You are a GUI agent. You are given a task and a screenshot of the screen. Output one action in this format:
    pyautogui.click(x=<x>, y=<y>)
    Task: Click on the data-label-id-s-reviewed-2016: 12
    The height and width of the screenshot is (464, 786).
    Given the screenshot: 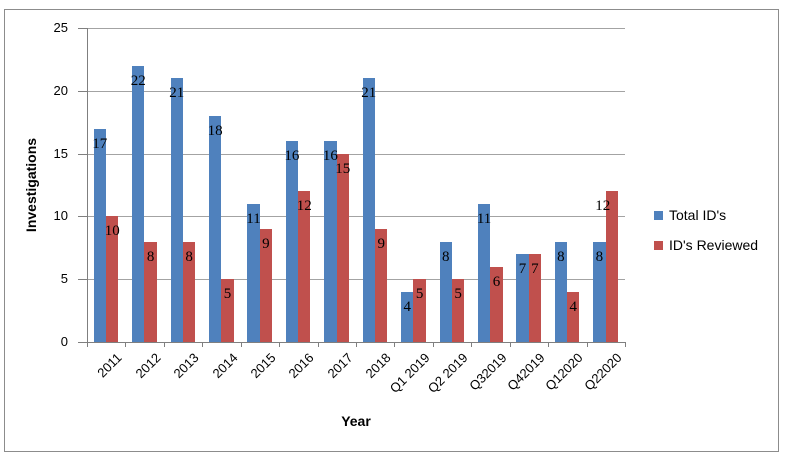 What is the action you would take?
    pyautogui.click(x=304, y=206)
    